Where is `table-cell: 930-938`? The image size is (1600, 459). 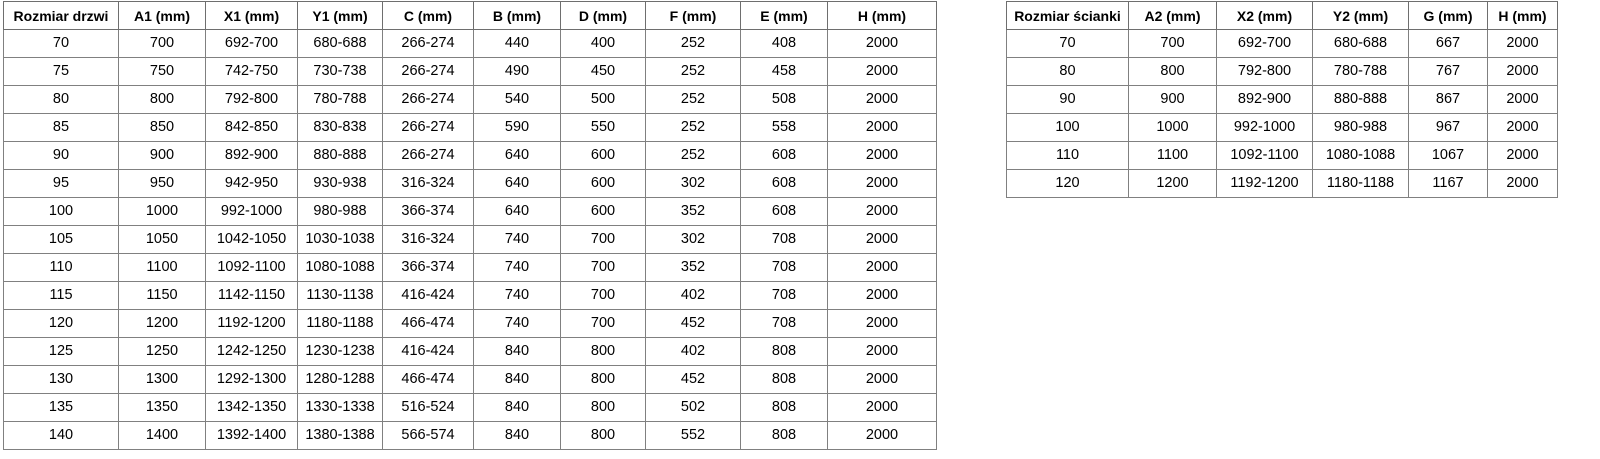 table-cell: 930-938 is located at coordinates (340, 183).